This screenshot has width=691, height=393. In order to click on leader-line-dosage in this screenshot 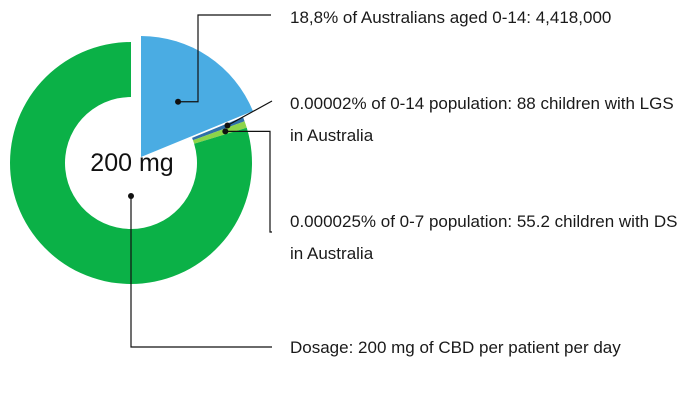, I will do `click(201, 272)`.